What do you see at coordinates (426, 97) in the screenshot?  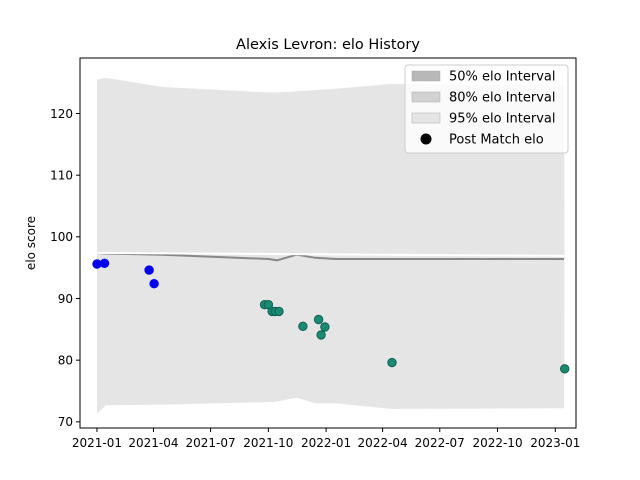 I see `legend-swatch-80pct-elo-interval` at bounding box center [426, 97].